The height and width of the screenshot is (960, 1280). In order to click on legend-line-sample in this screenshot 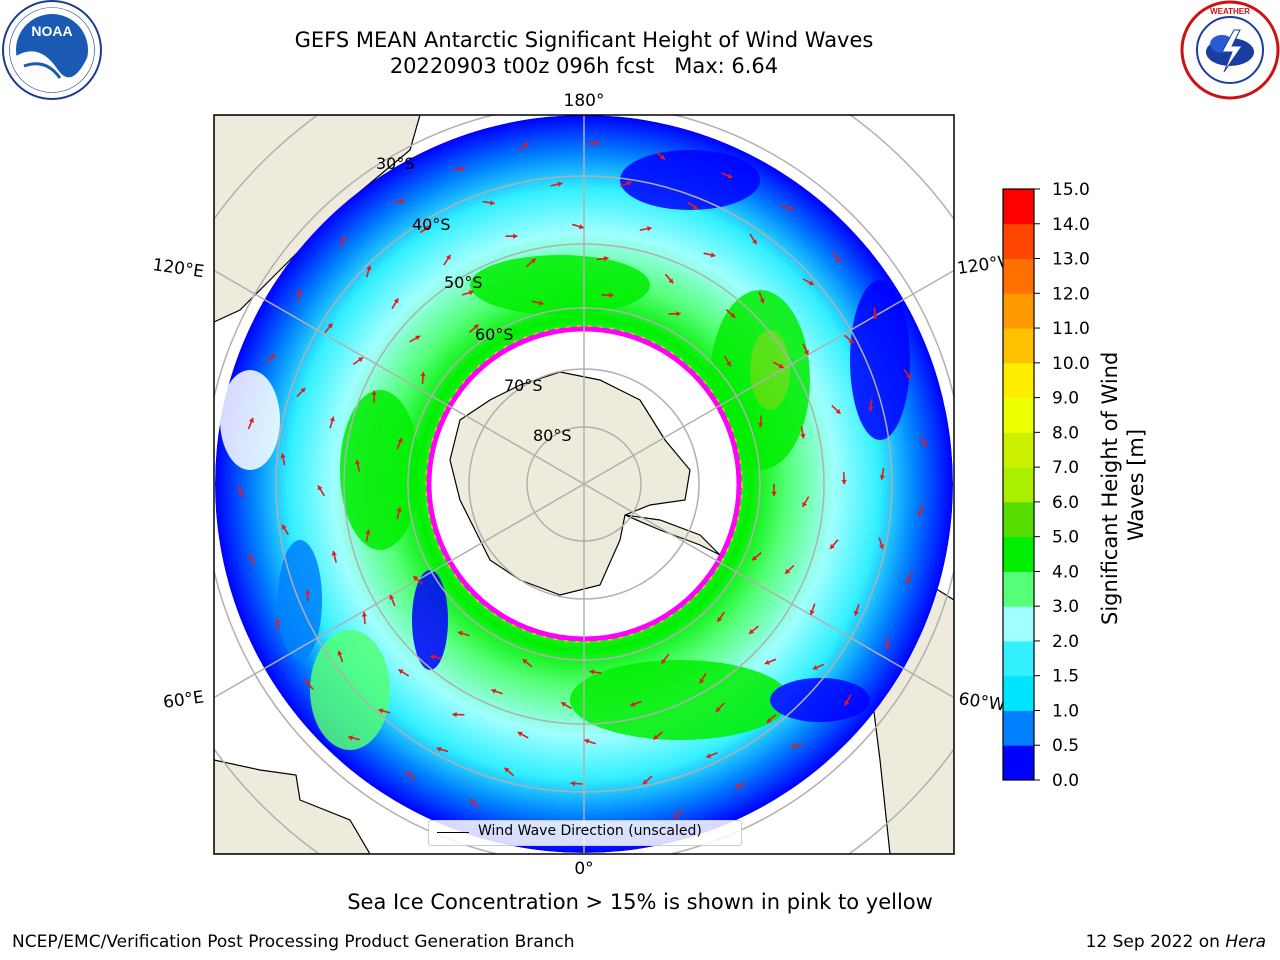, I will do `click(453, 832)`.